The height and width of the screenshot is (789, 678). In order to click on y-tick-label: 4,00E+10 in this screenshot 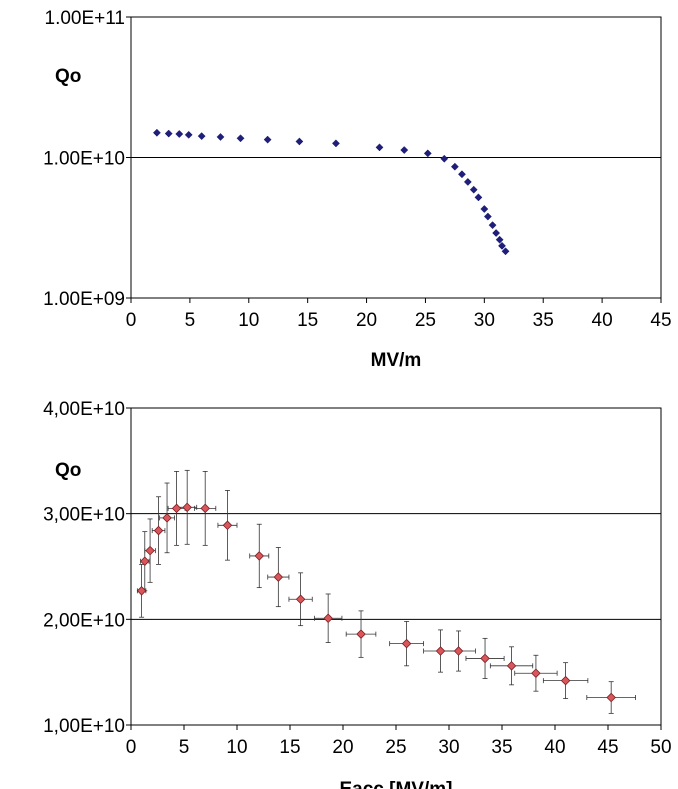, I will do `click(84, 409)`.